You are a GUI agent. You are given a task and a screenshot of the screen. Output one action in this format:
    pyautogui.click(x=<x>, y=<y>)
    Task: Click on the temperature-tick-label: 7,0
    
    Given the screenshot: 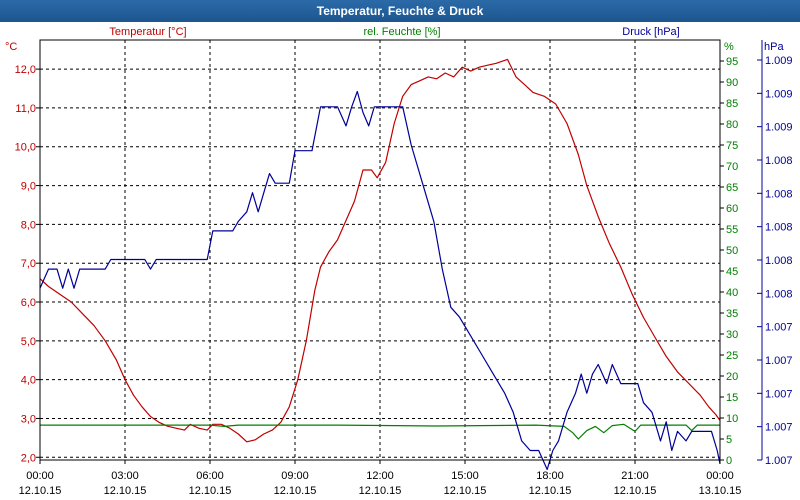 What is the action you would take?
    pyautogui.click(x=28, y=264)
    